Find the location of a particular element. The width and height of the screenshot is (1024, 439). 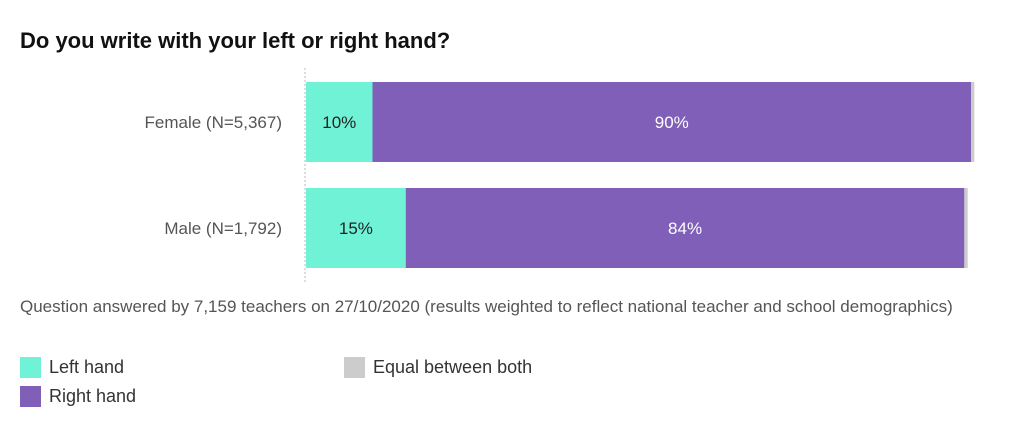

legend-item-left-hand: Left hand is located at coordinates (72, 367).